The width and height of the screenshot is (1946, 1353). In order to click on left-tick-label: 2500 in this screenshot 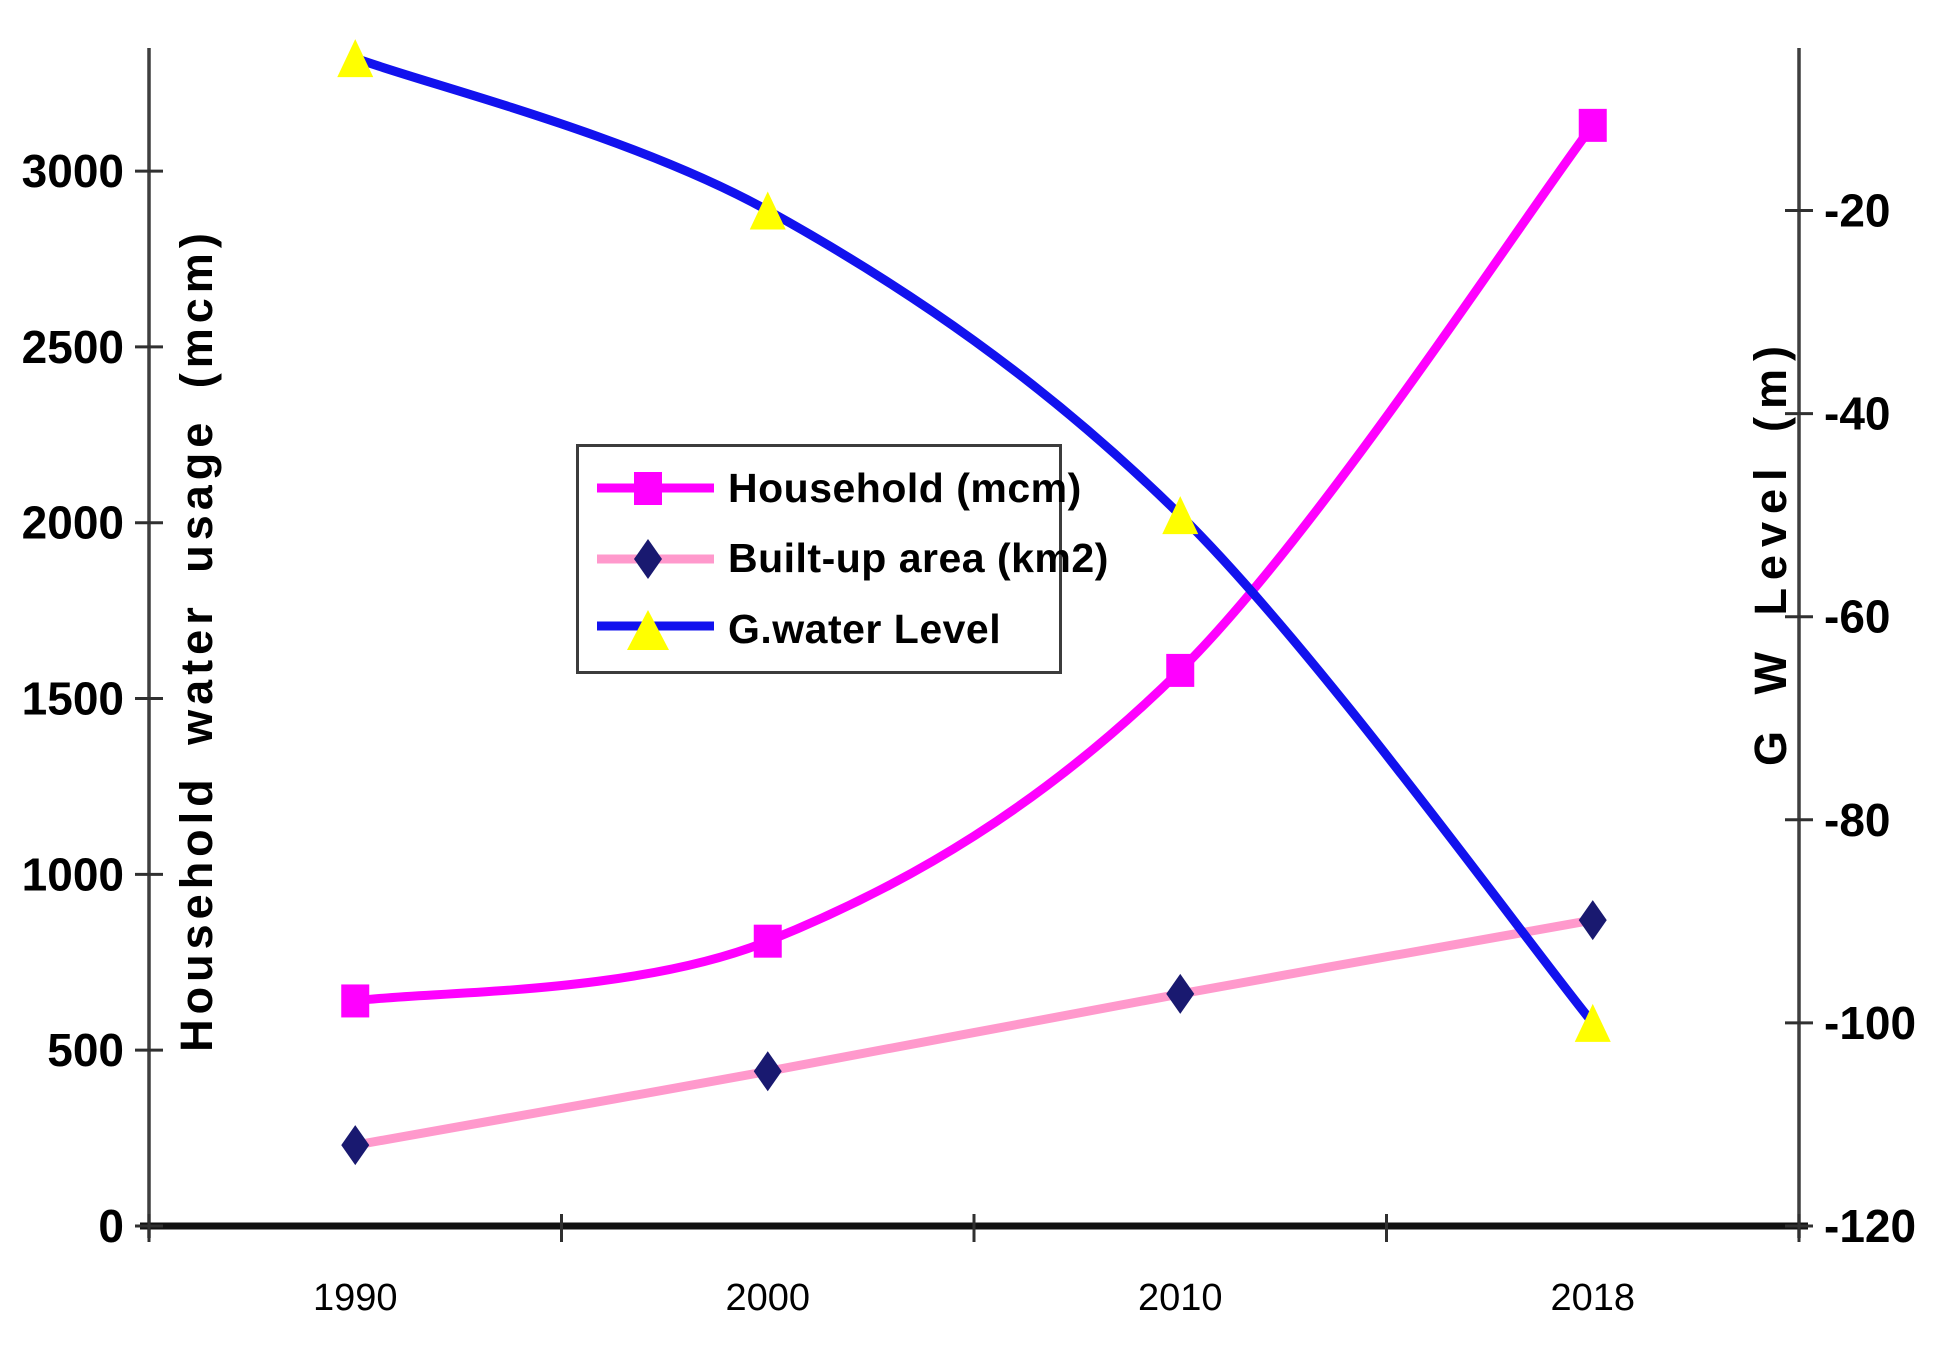, I will do `click(73, 347)`.